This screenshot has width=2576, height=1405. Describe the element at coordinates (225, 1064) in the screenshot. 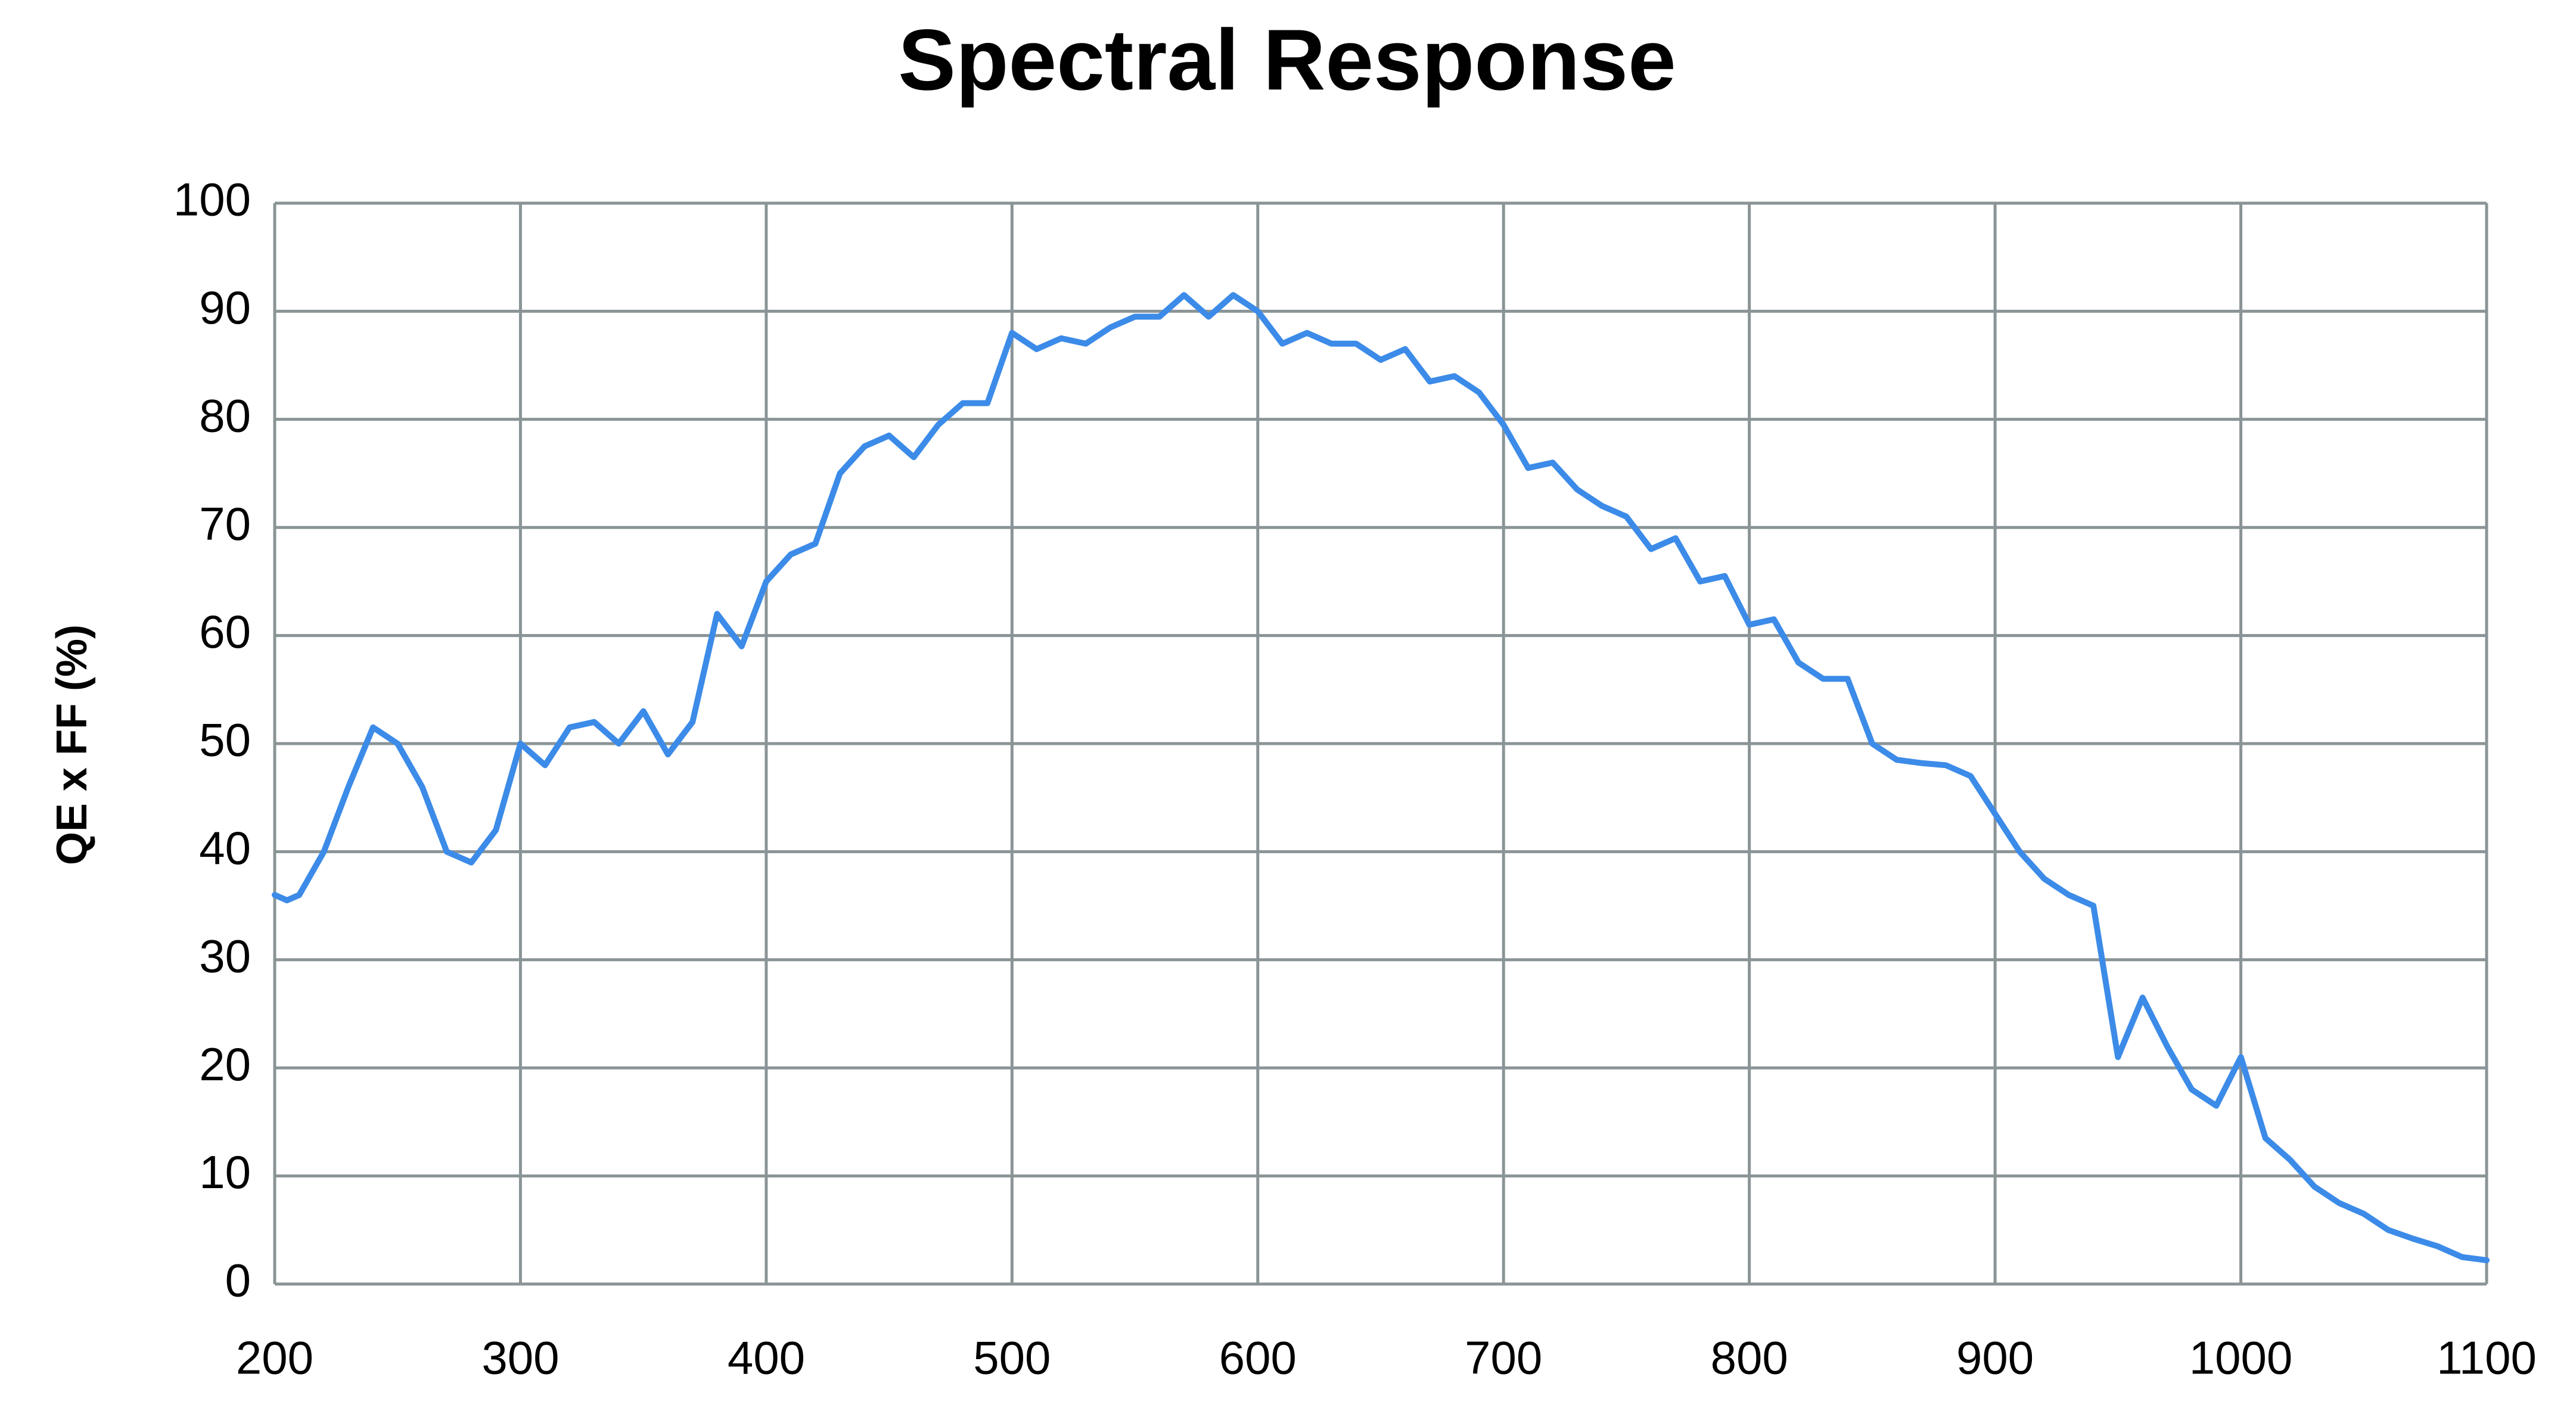

I see `y-tick-label: 20` at that location.